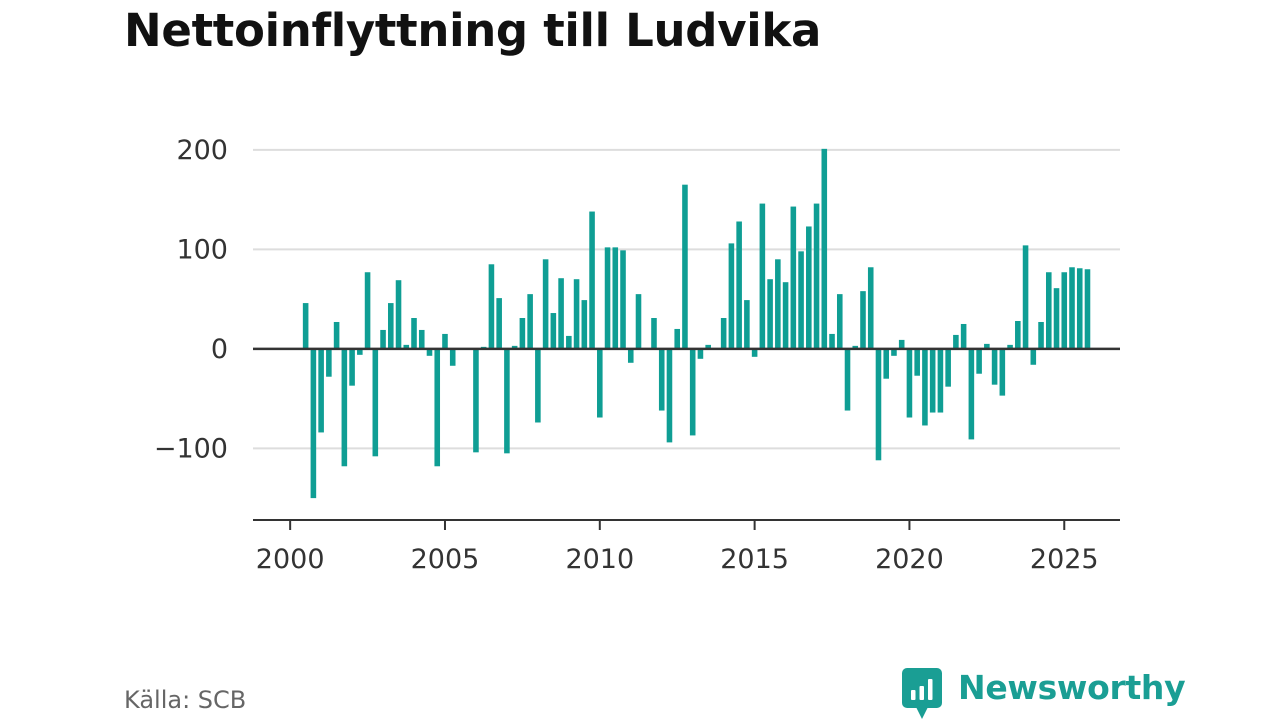  What do you see at coordinates (1064, 559) in the screenshot?
I see `x-tick-label: 2025` at bounding box center [1064, 559].